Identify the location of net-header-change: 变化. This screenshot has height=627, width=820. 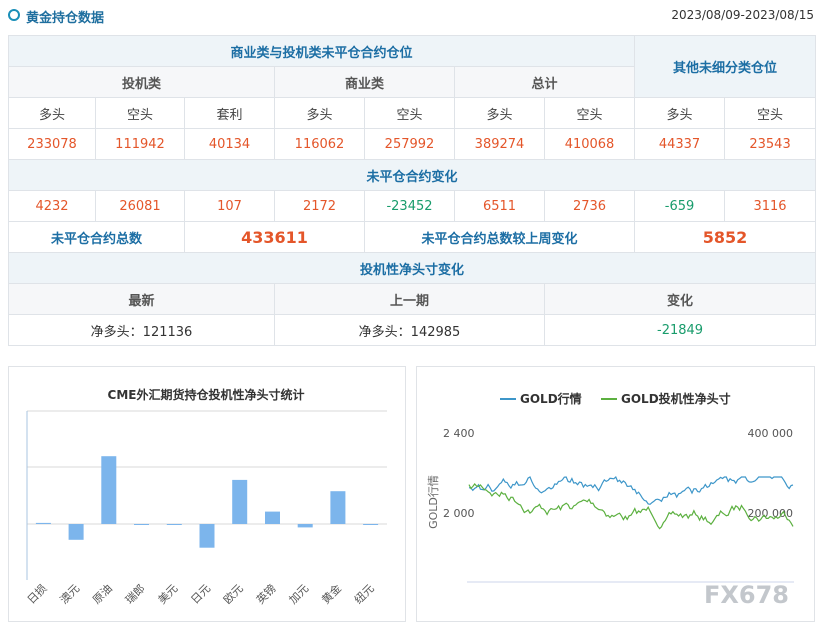
(680, 299).